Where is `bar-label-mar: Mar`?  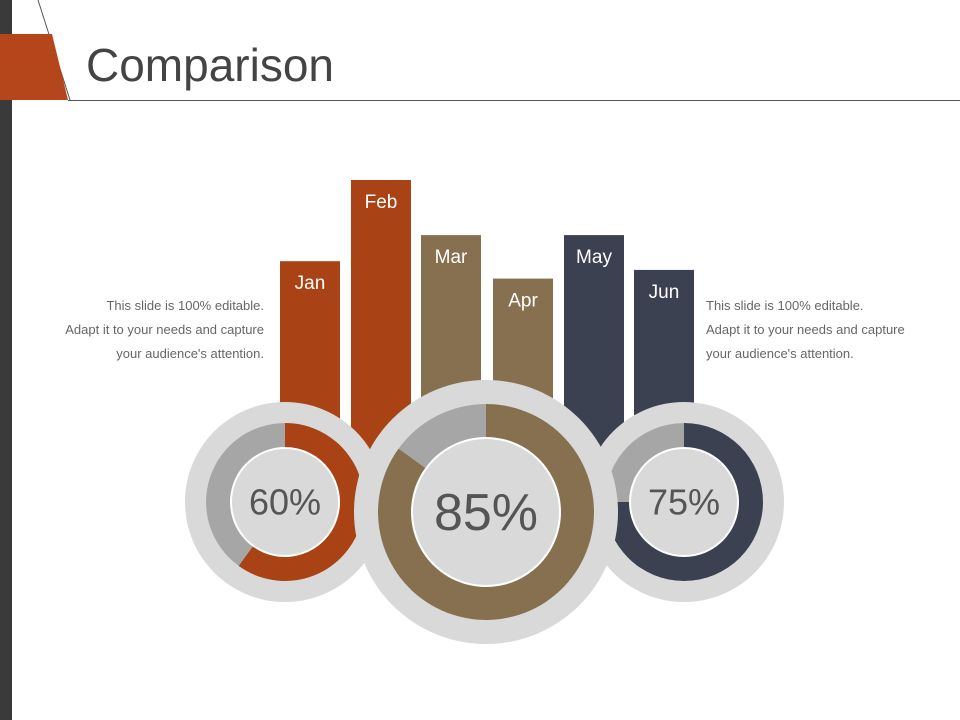
bar-label-mar: Mar is located at coordinates (451, 257).